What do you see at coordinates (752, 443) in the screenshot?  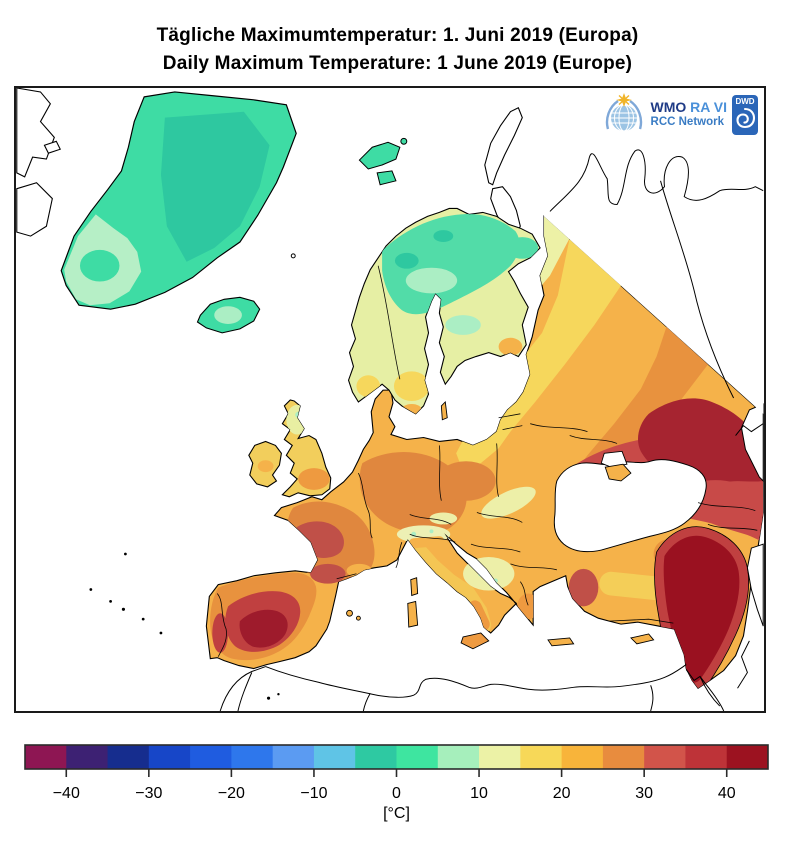 I see `caspian-sea-north` at bounding box center [752, 443].